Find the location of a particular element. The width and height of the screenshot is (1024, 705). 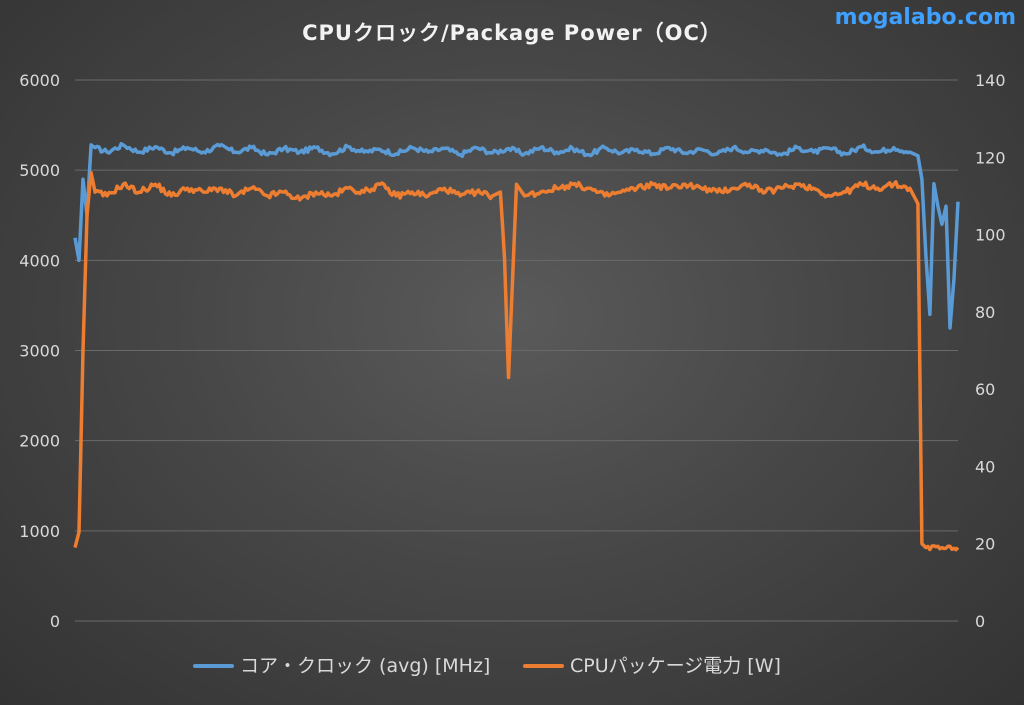

left-axis-ticks: 0 1000 2000 3000 4000 5000 6000 is located at coordinates (39, 351).